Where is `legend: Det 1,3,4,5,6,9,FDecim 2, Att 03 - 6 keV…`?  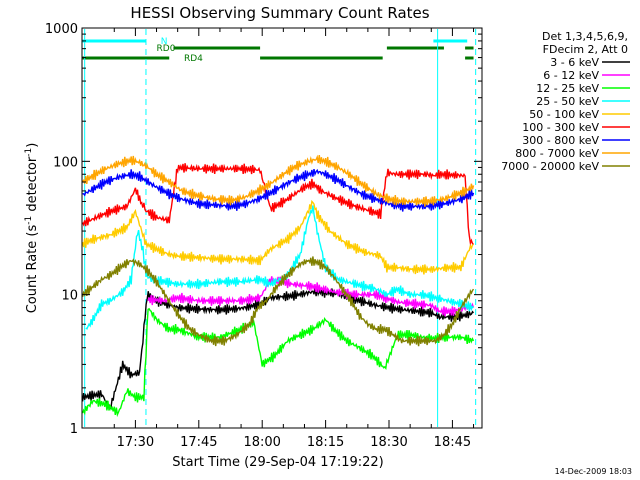 legend: Det 1,3,4,5,6,9,FDecim 2, Att 03 - 6 keV… is located at coordinates (565, 101).